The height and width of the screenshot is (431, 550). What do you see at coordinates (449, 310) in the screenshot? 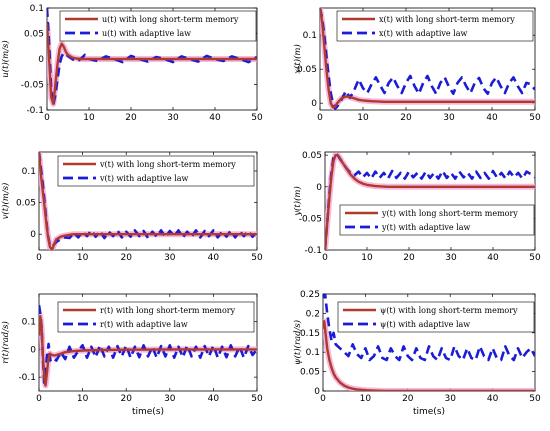
I see `legend-label-lstm: ψ(t) with long short-term memory` at bounding box center [449, 310].